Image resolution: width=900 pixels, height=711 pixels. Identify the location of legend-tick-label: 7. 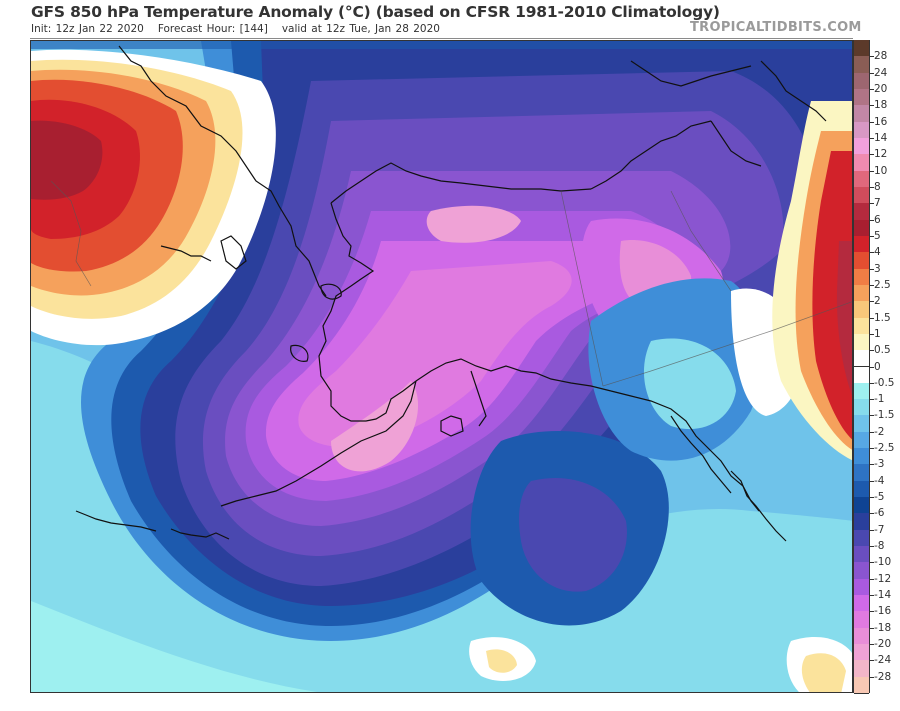
(877, 203).